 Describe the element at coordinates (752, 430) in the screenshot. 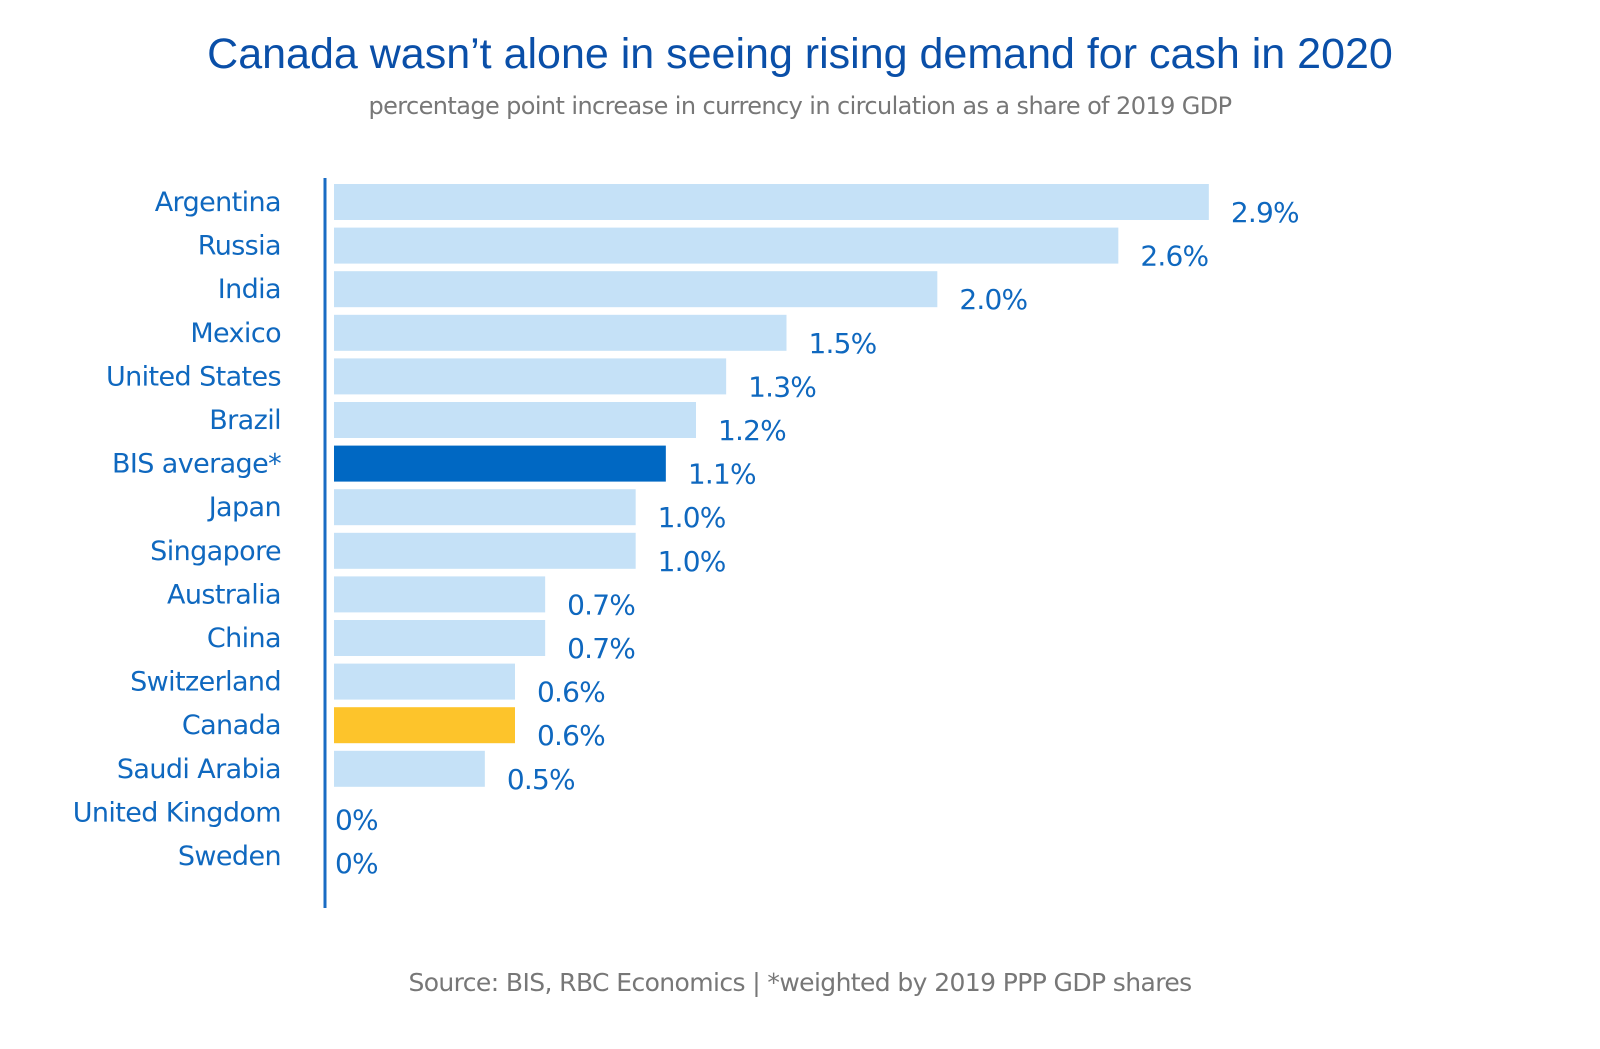

I see `value-label-brazil: 1.2%` at that location.